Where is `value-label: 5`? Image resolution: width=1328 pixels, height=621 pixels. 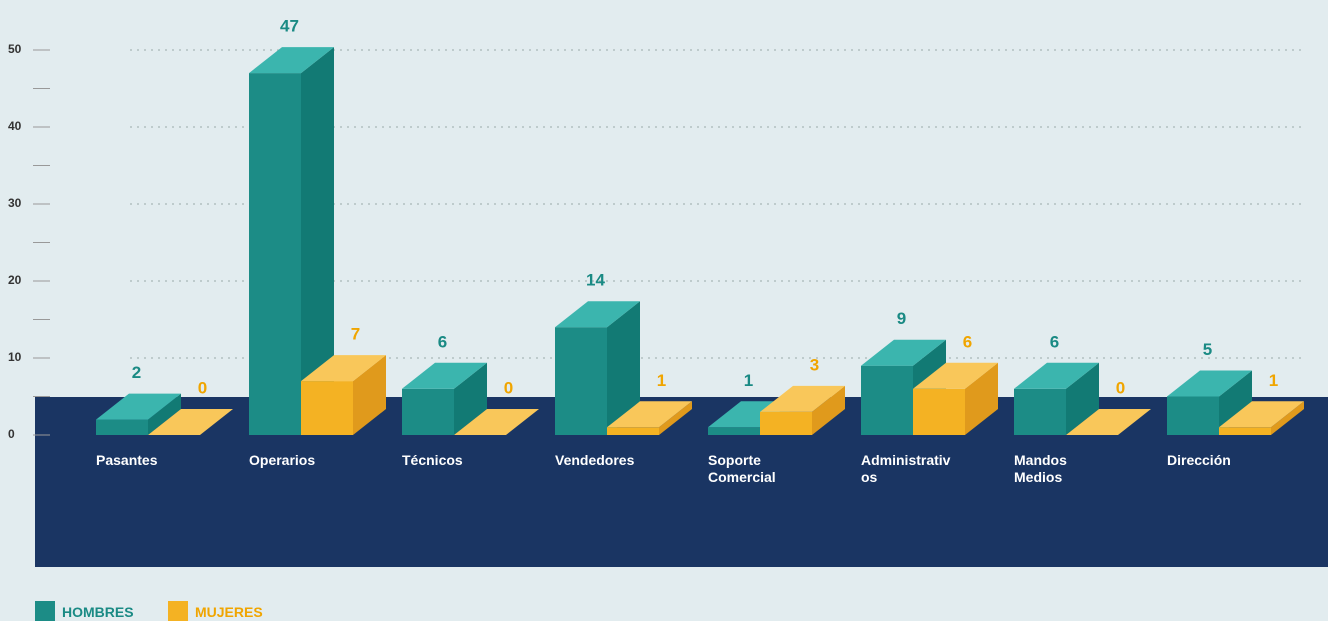 value-label: 5 is located at coordinates (1207, 349).